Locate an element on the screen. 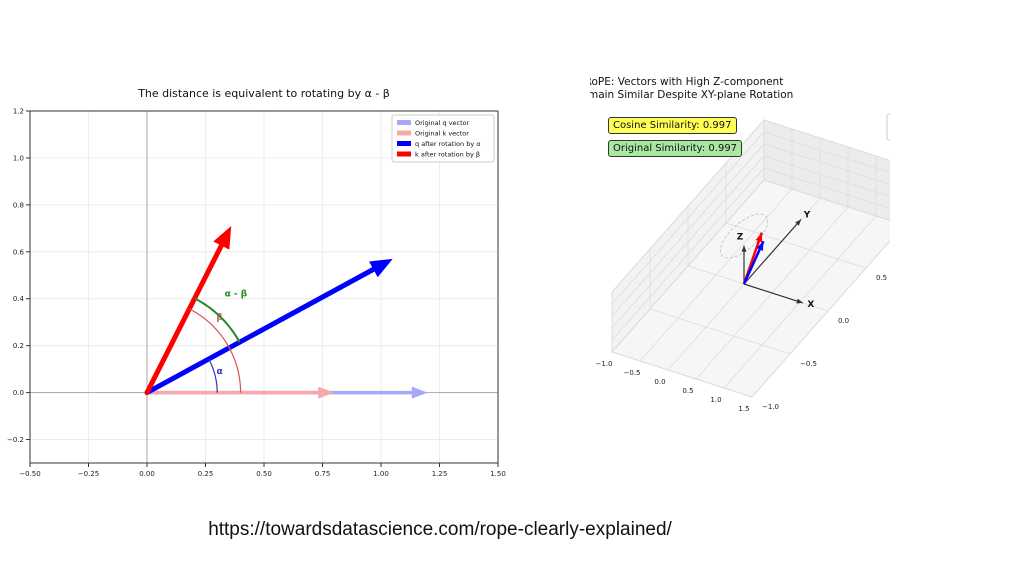  y-tick-label: 1.2 is located at coordinates (18, 112).